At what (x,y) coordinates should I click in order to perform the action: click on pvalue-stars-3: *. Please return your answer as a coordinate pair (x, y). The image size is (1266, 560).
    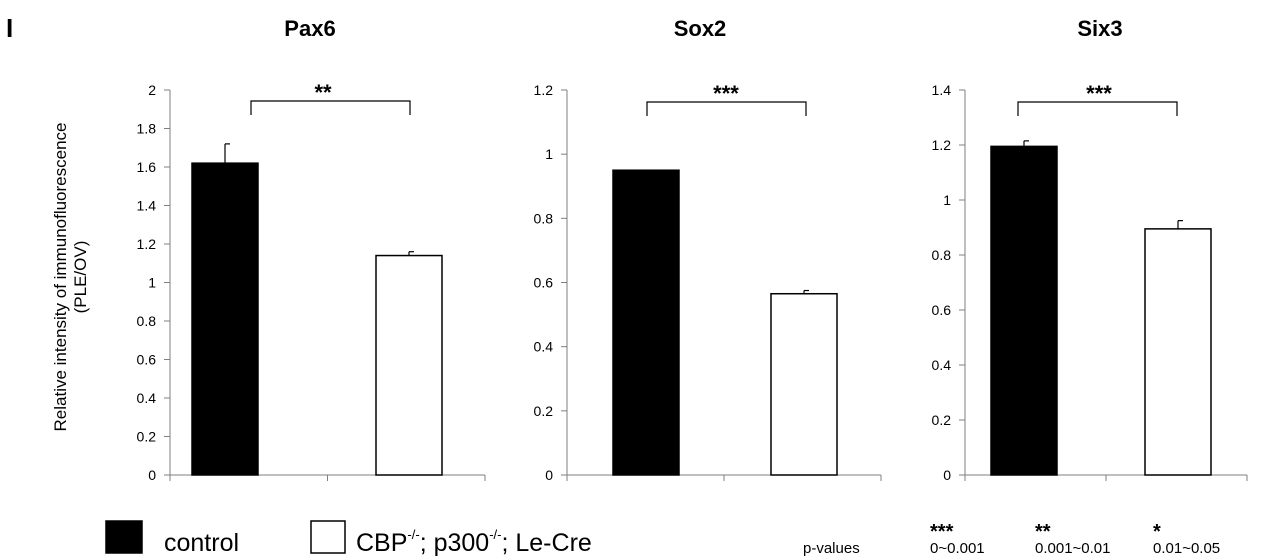
    Looking at the image, I should click on (1157, 532).